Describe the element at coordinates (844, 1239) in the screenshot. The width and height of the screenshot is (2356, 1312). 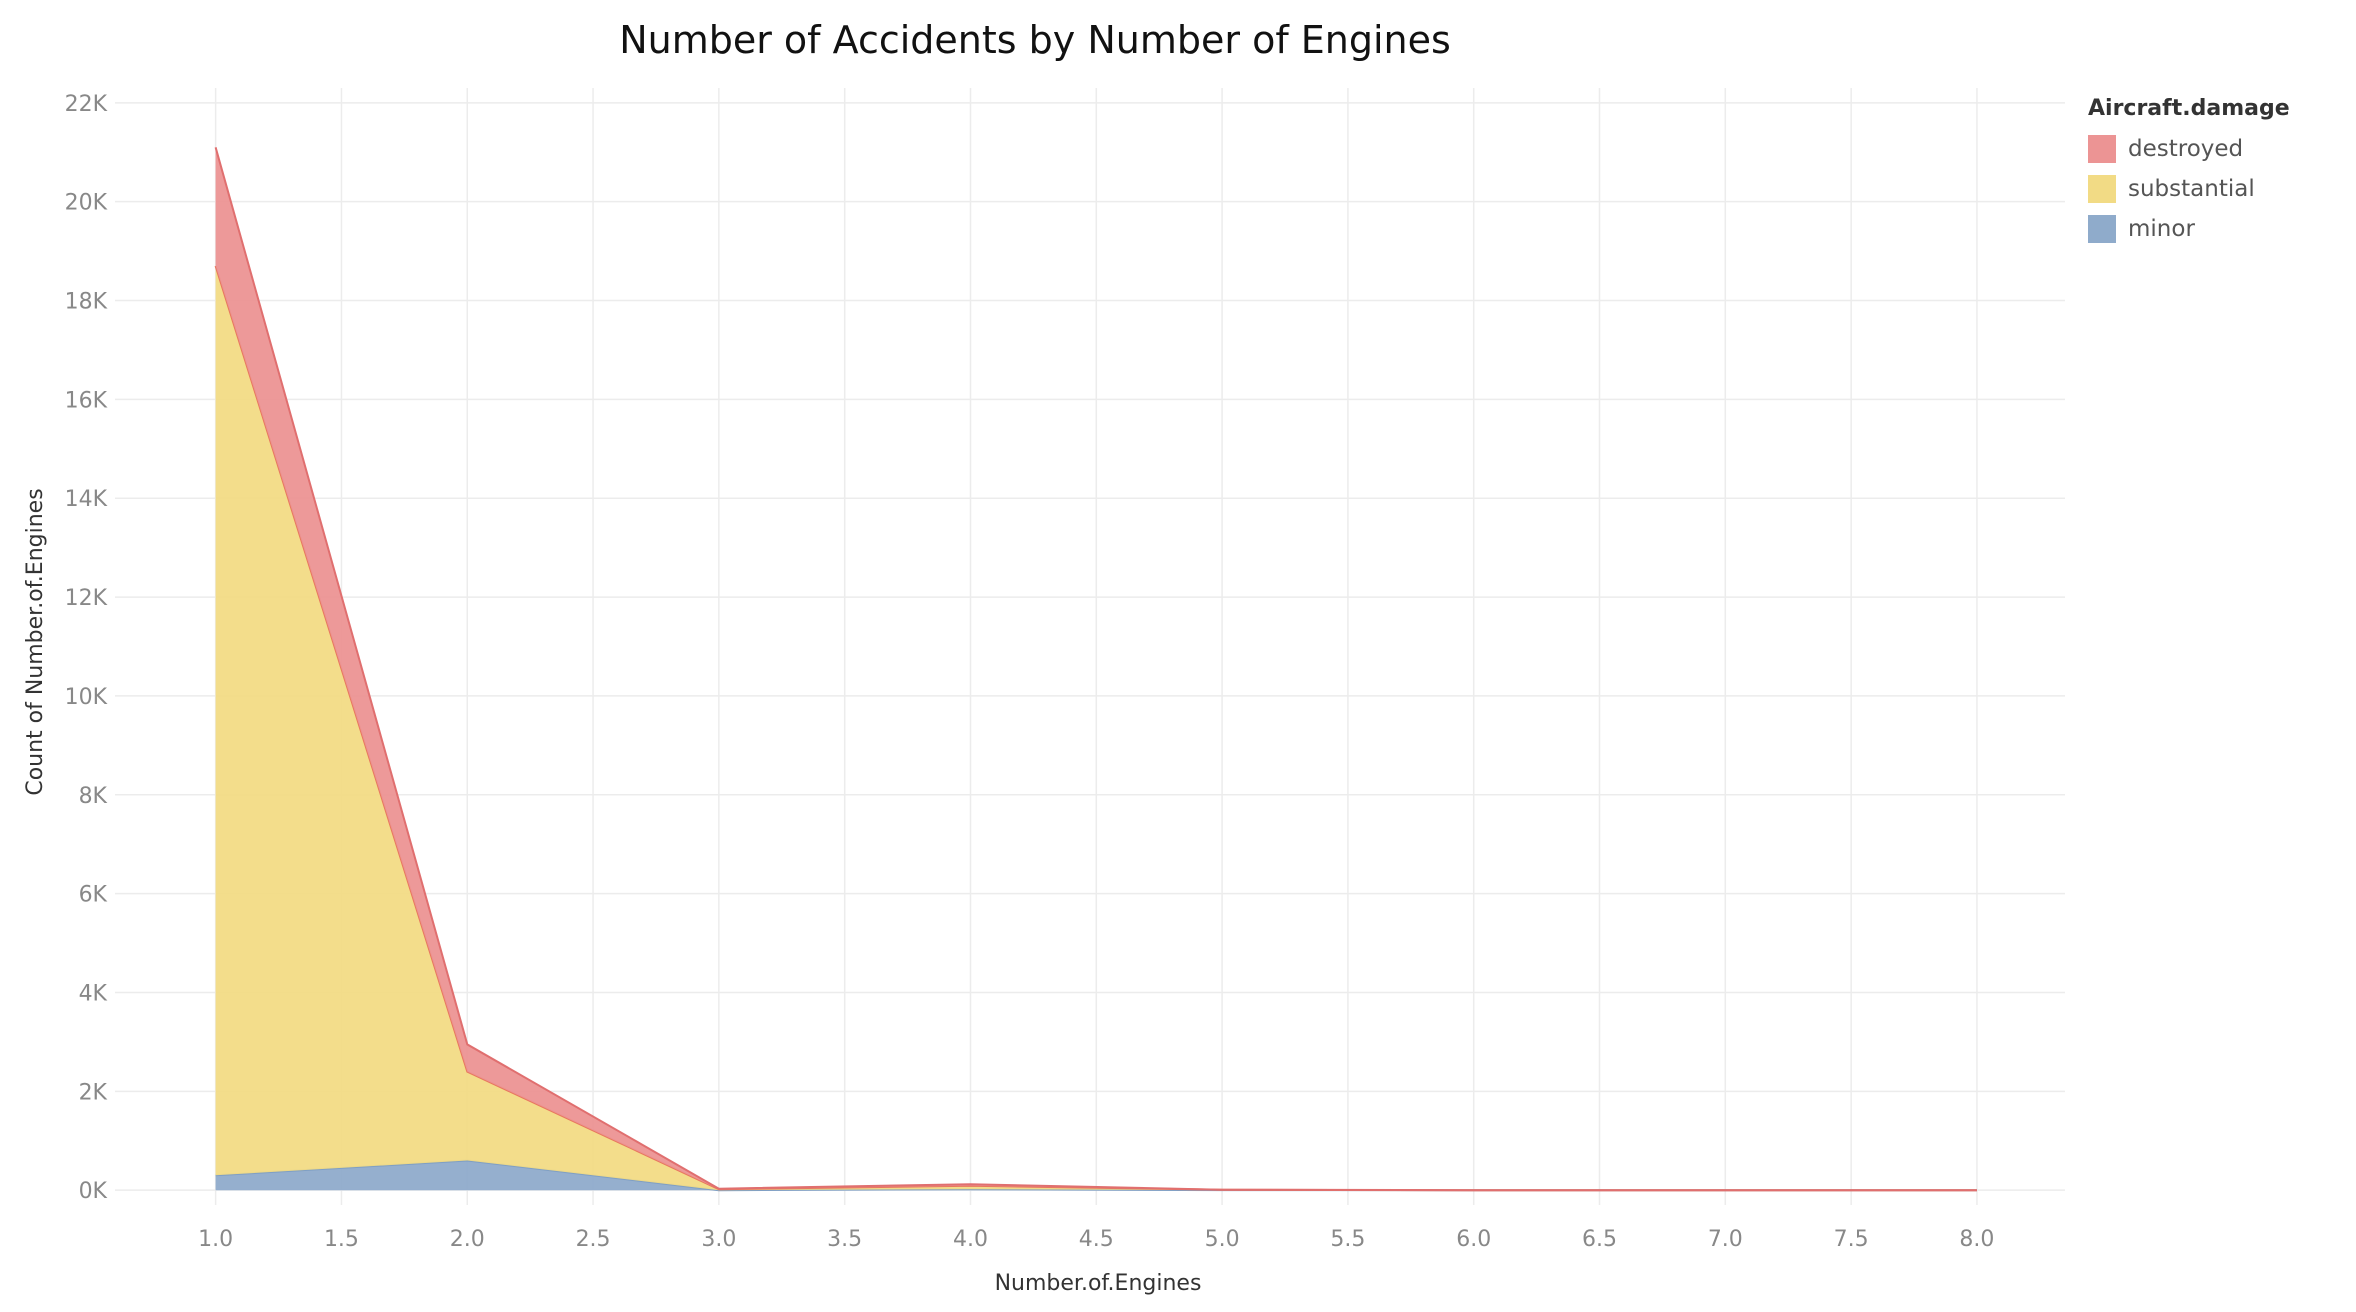
I see `x-tick-label: 3.5` at that location.